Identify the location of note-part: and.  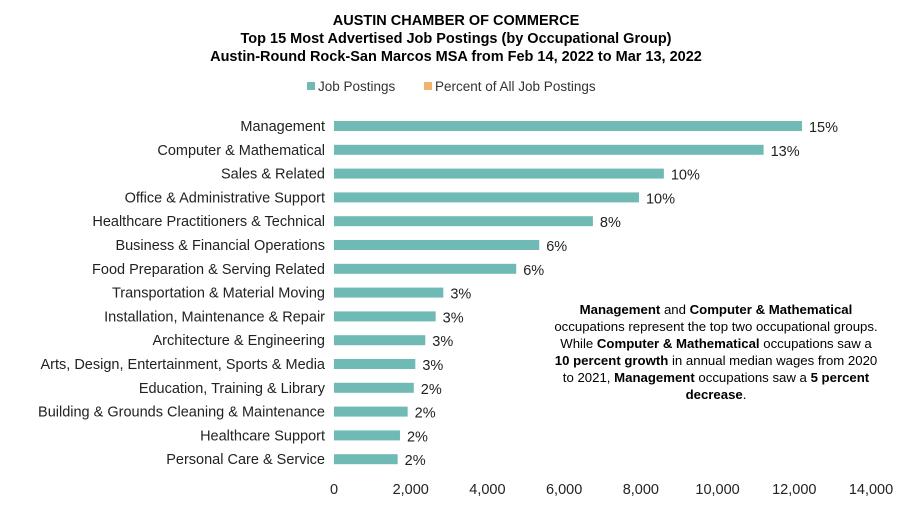
(675, 309).